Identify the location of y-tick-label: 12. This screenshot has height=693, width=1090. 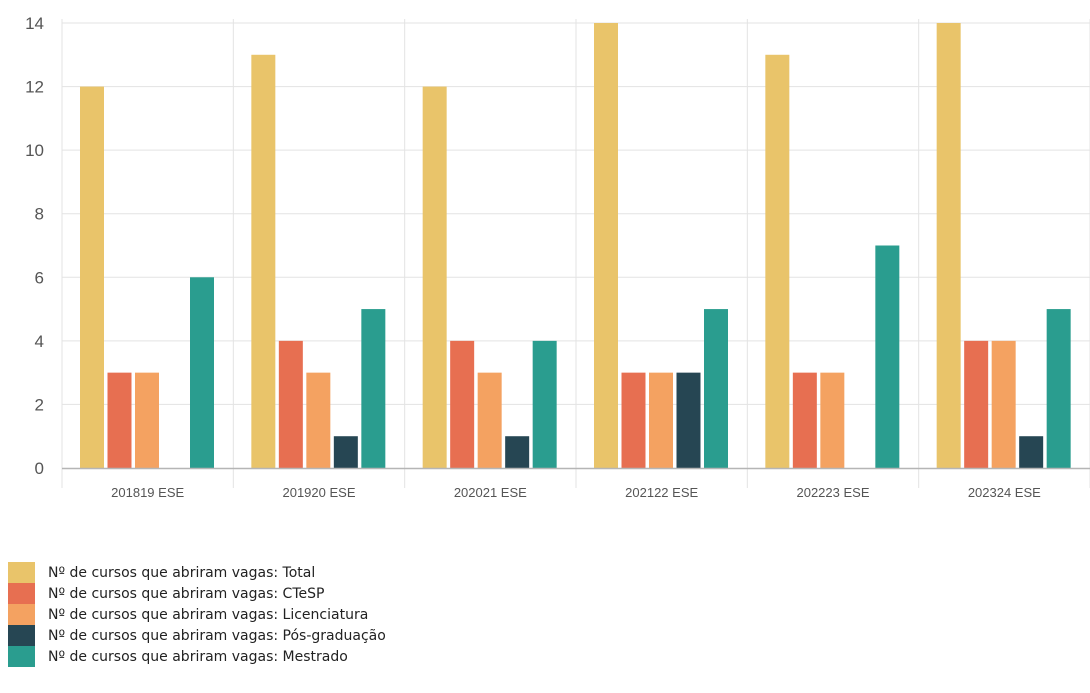
(34, 87).